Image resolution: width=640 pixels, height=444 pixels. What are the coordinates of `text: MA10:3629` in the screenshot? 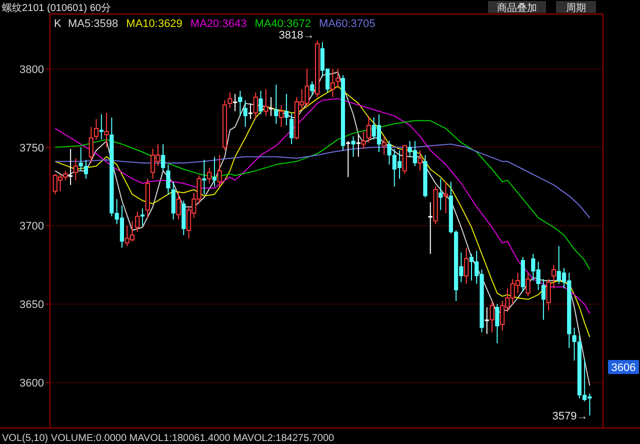 It's located at (154, 24).